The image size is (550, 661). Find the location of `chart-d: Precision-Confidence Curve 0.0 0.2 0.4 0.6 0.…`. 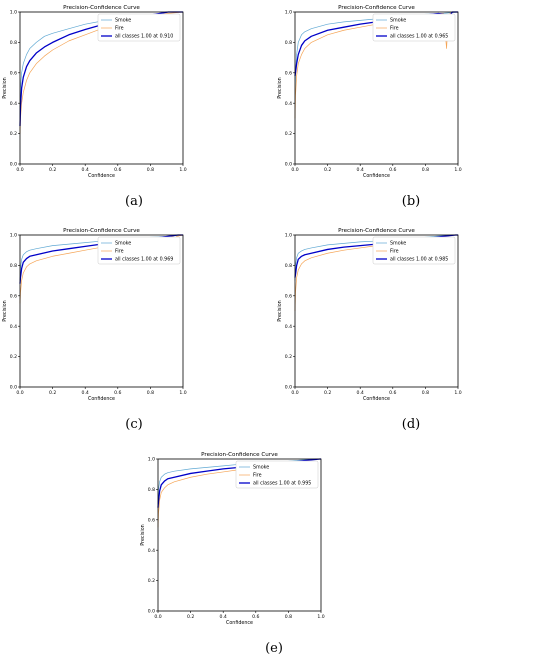

chart-d: Precision-Confidence Curve 0.0 0.2 0.4 0.6 0.… is located at coordinates (369, 315).